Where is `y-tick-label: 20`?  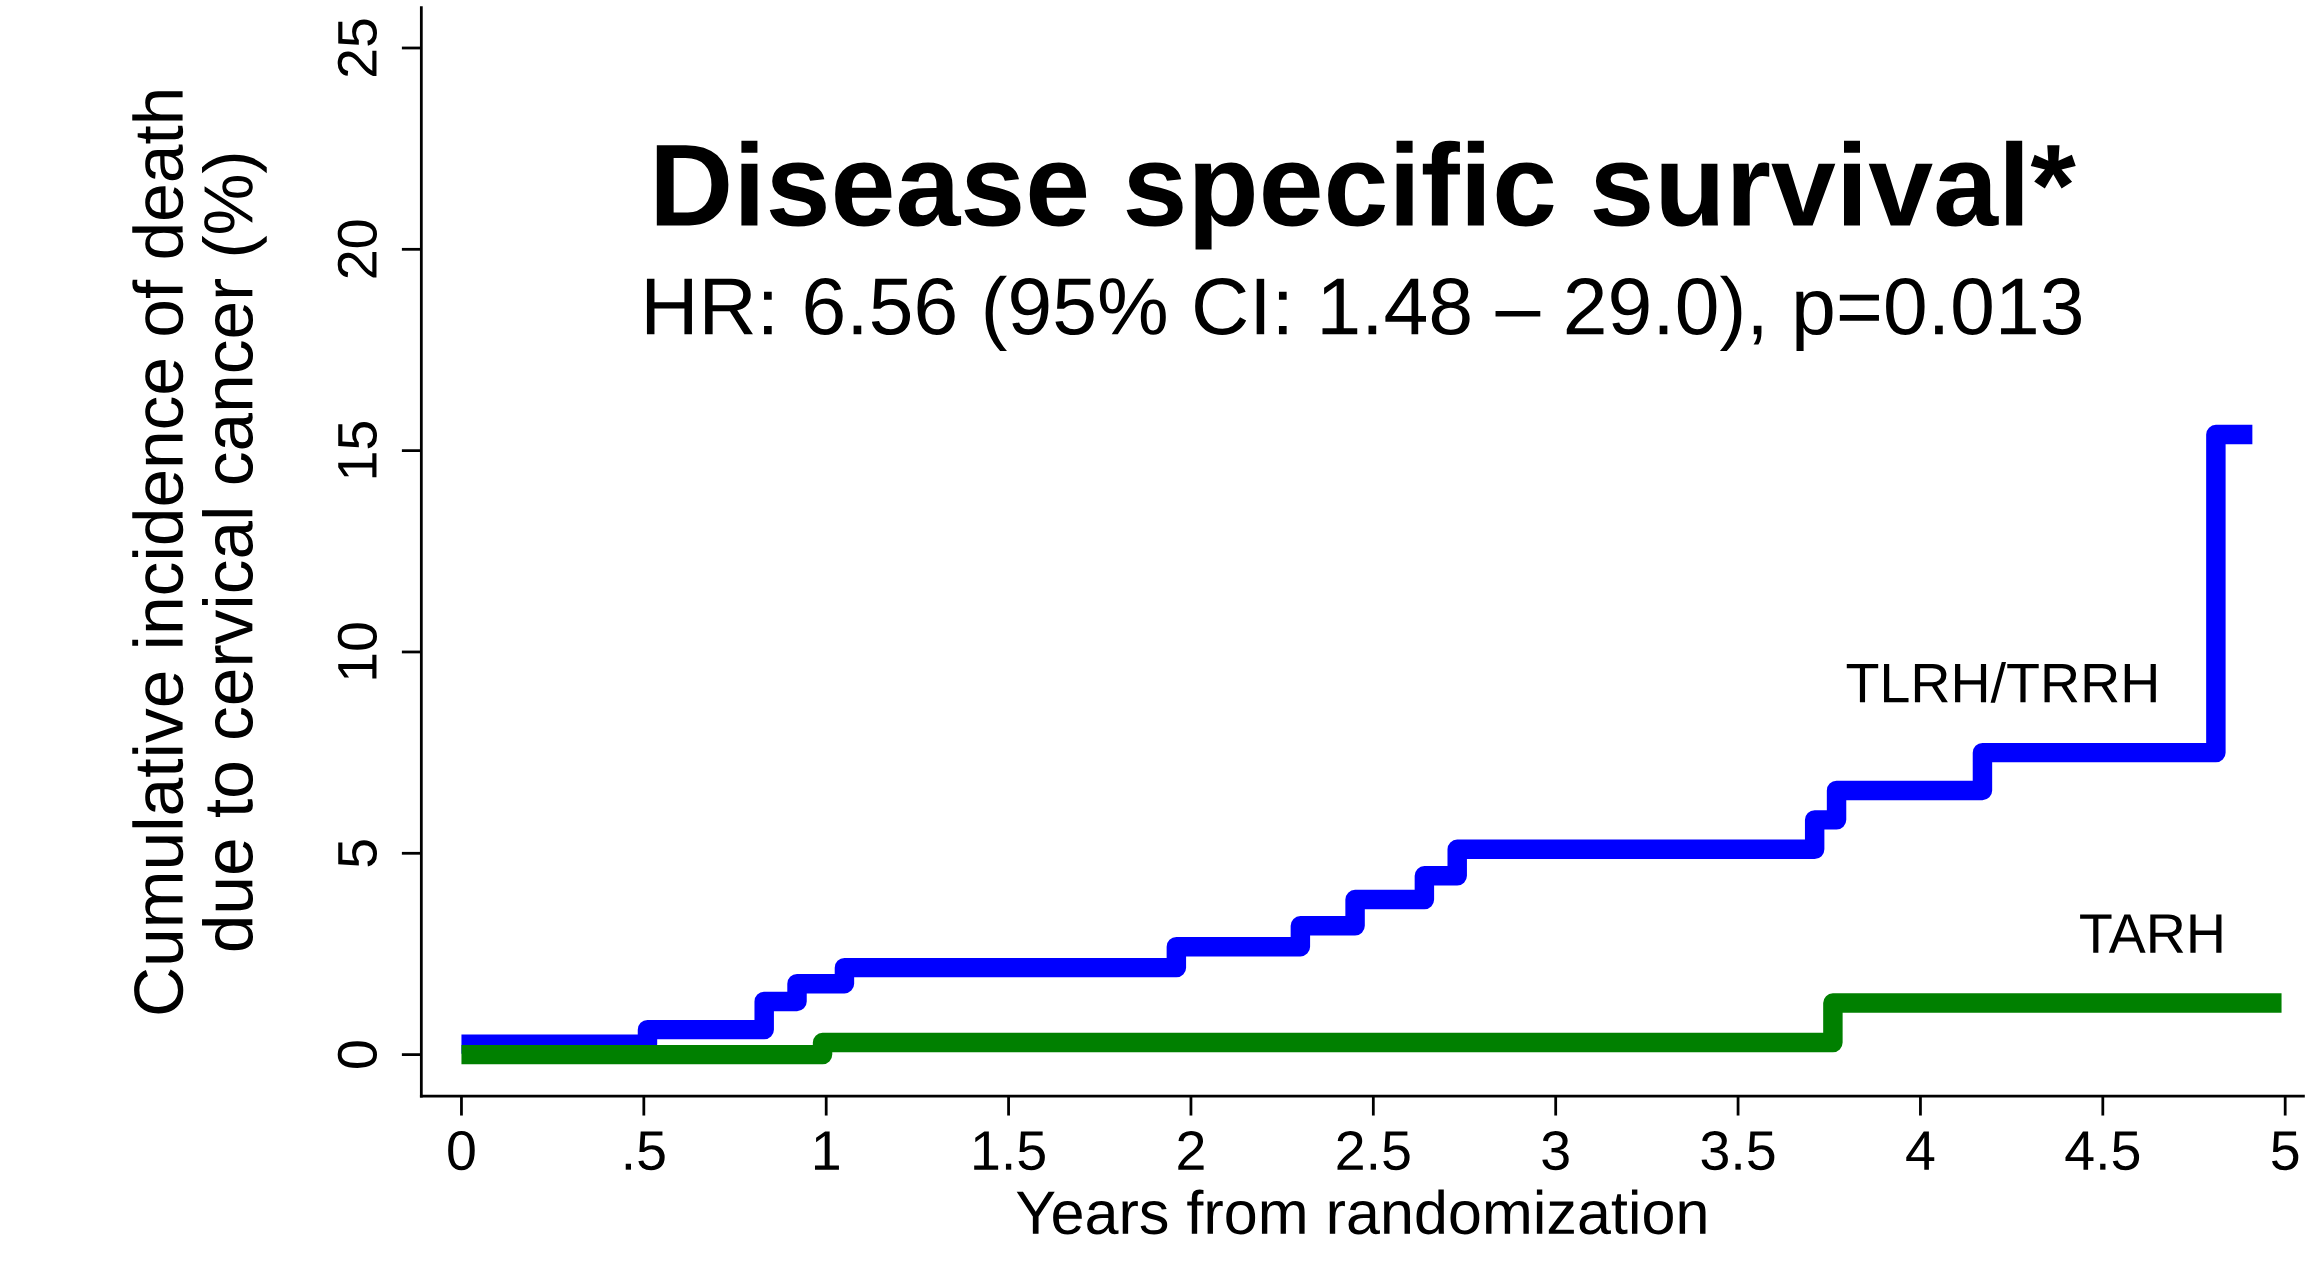
y-tick-label: 20 is located at coordinates (357, 249).